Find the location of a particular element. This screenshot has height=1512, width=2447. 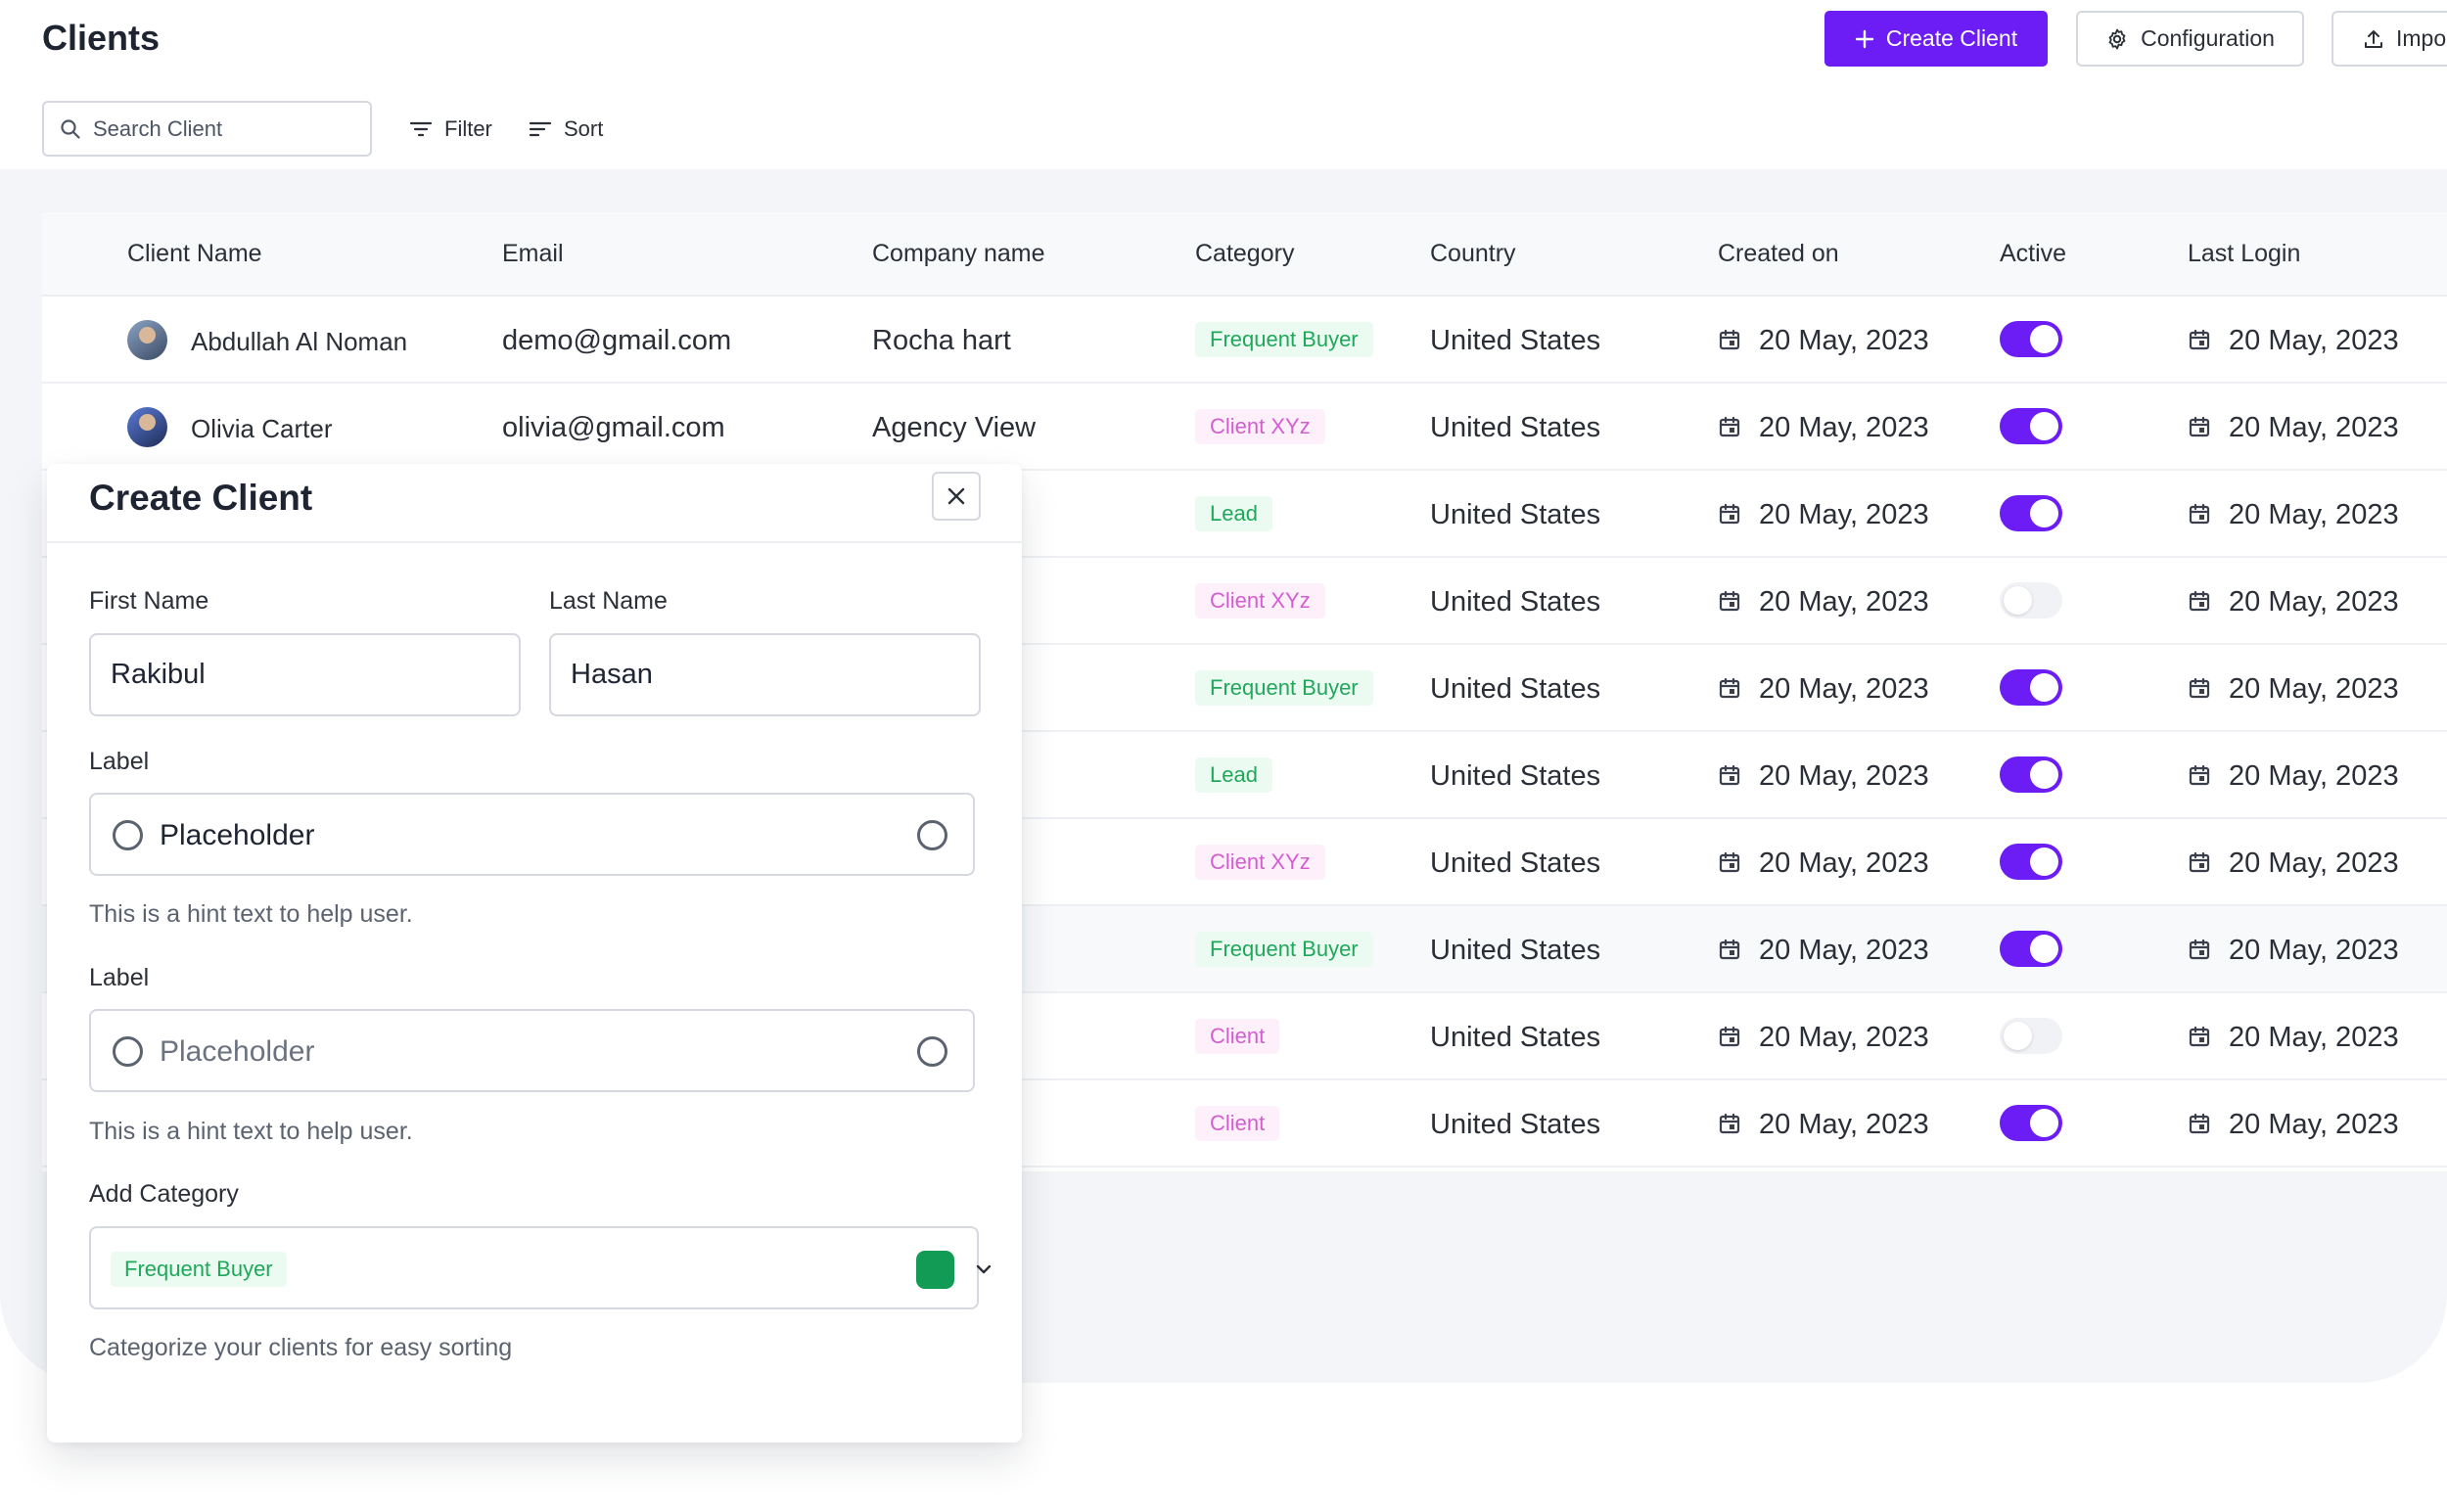

plus-icon is located at coordinates (1865, 38).